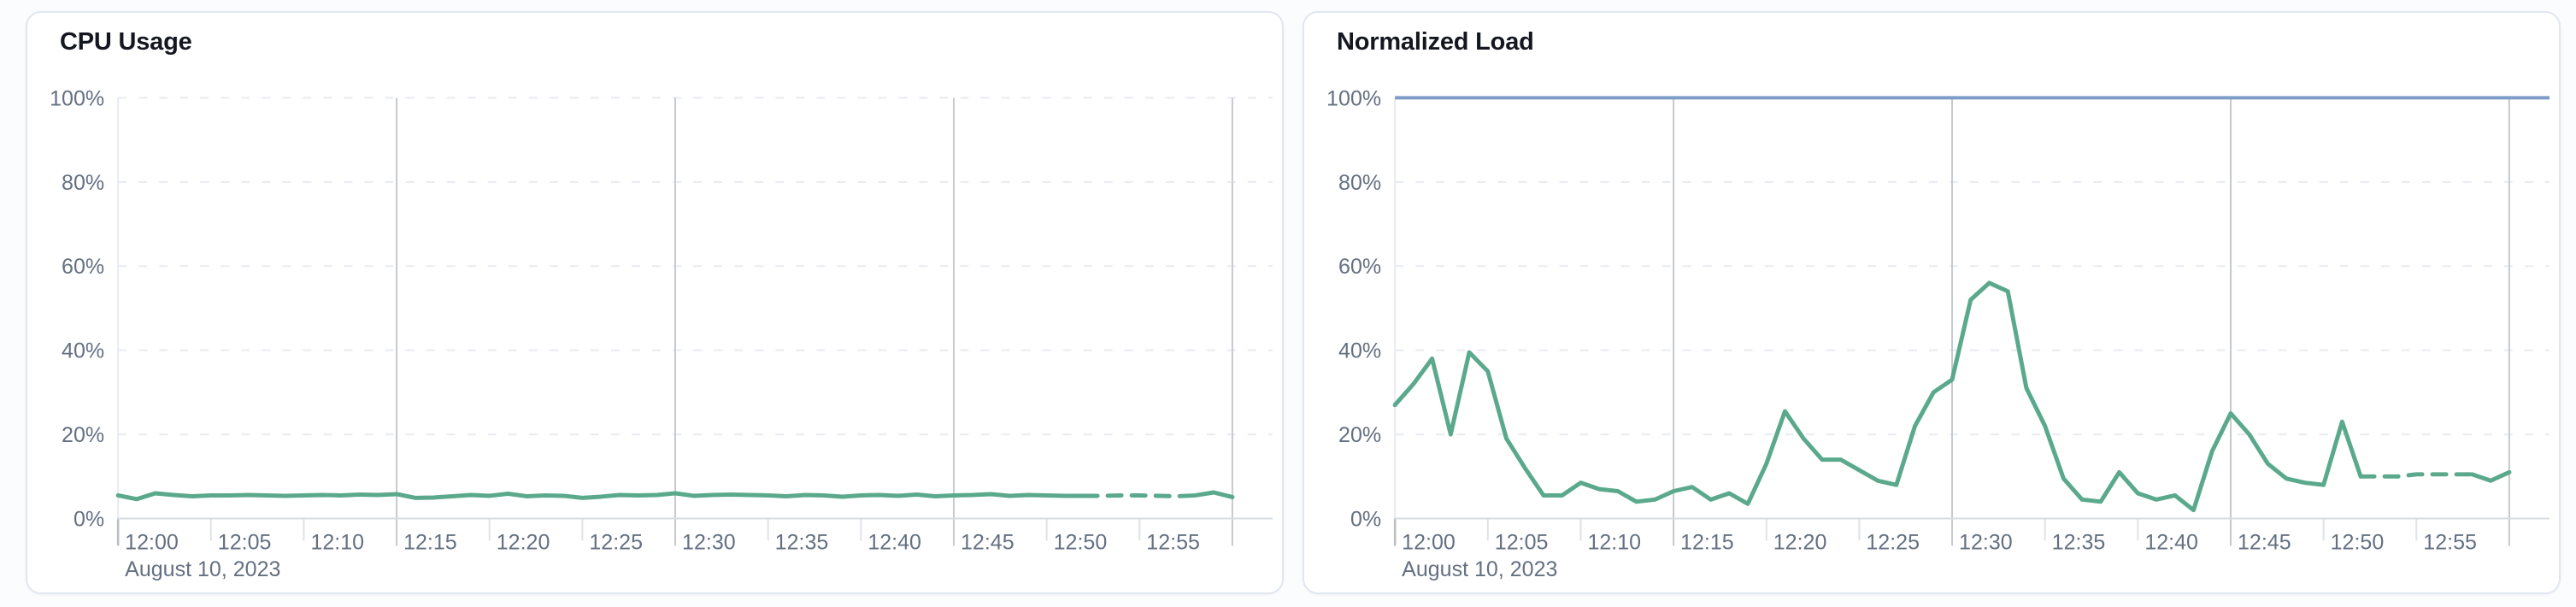 The height and width of the screenshot is (607, 2576). What do you see at coordinates (675, 496) in the screenshot?
I see `cpu-usage-series-line` at bounding box center [675, 496].